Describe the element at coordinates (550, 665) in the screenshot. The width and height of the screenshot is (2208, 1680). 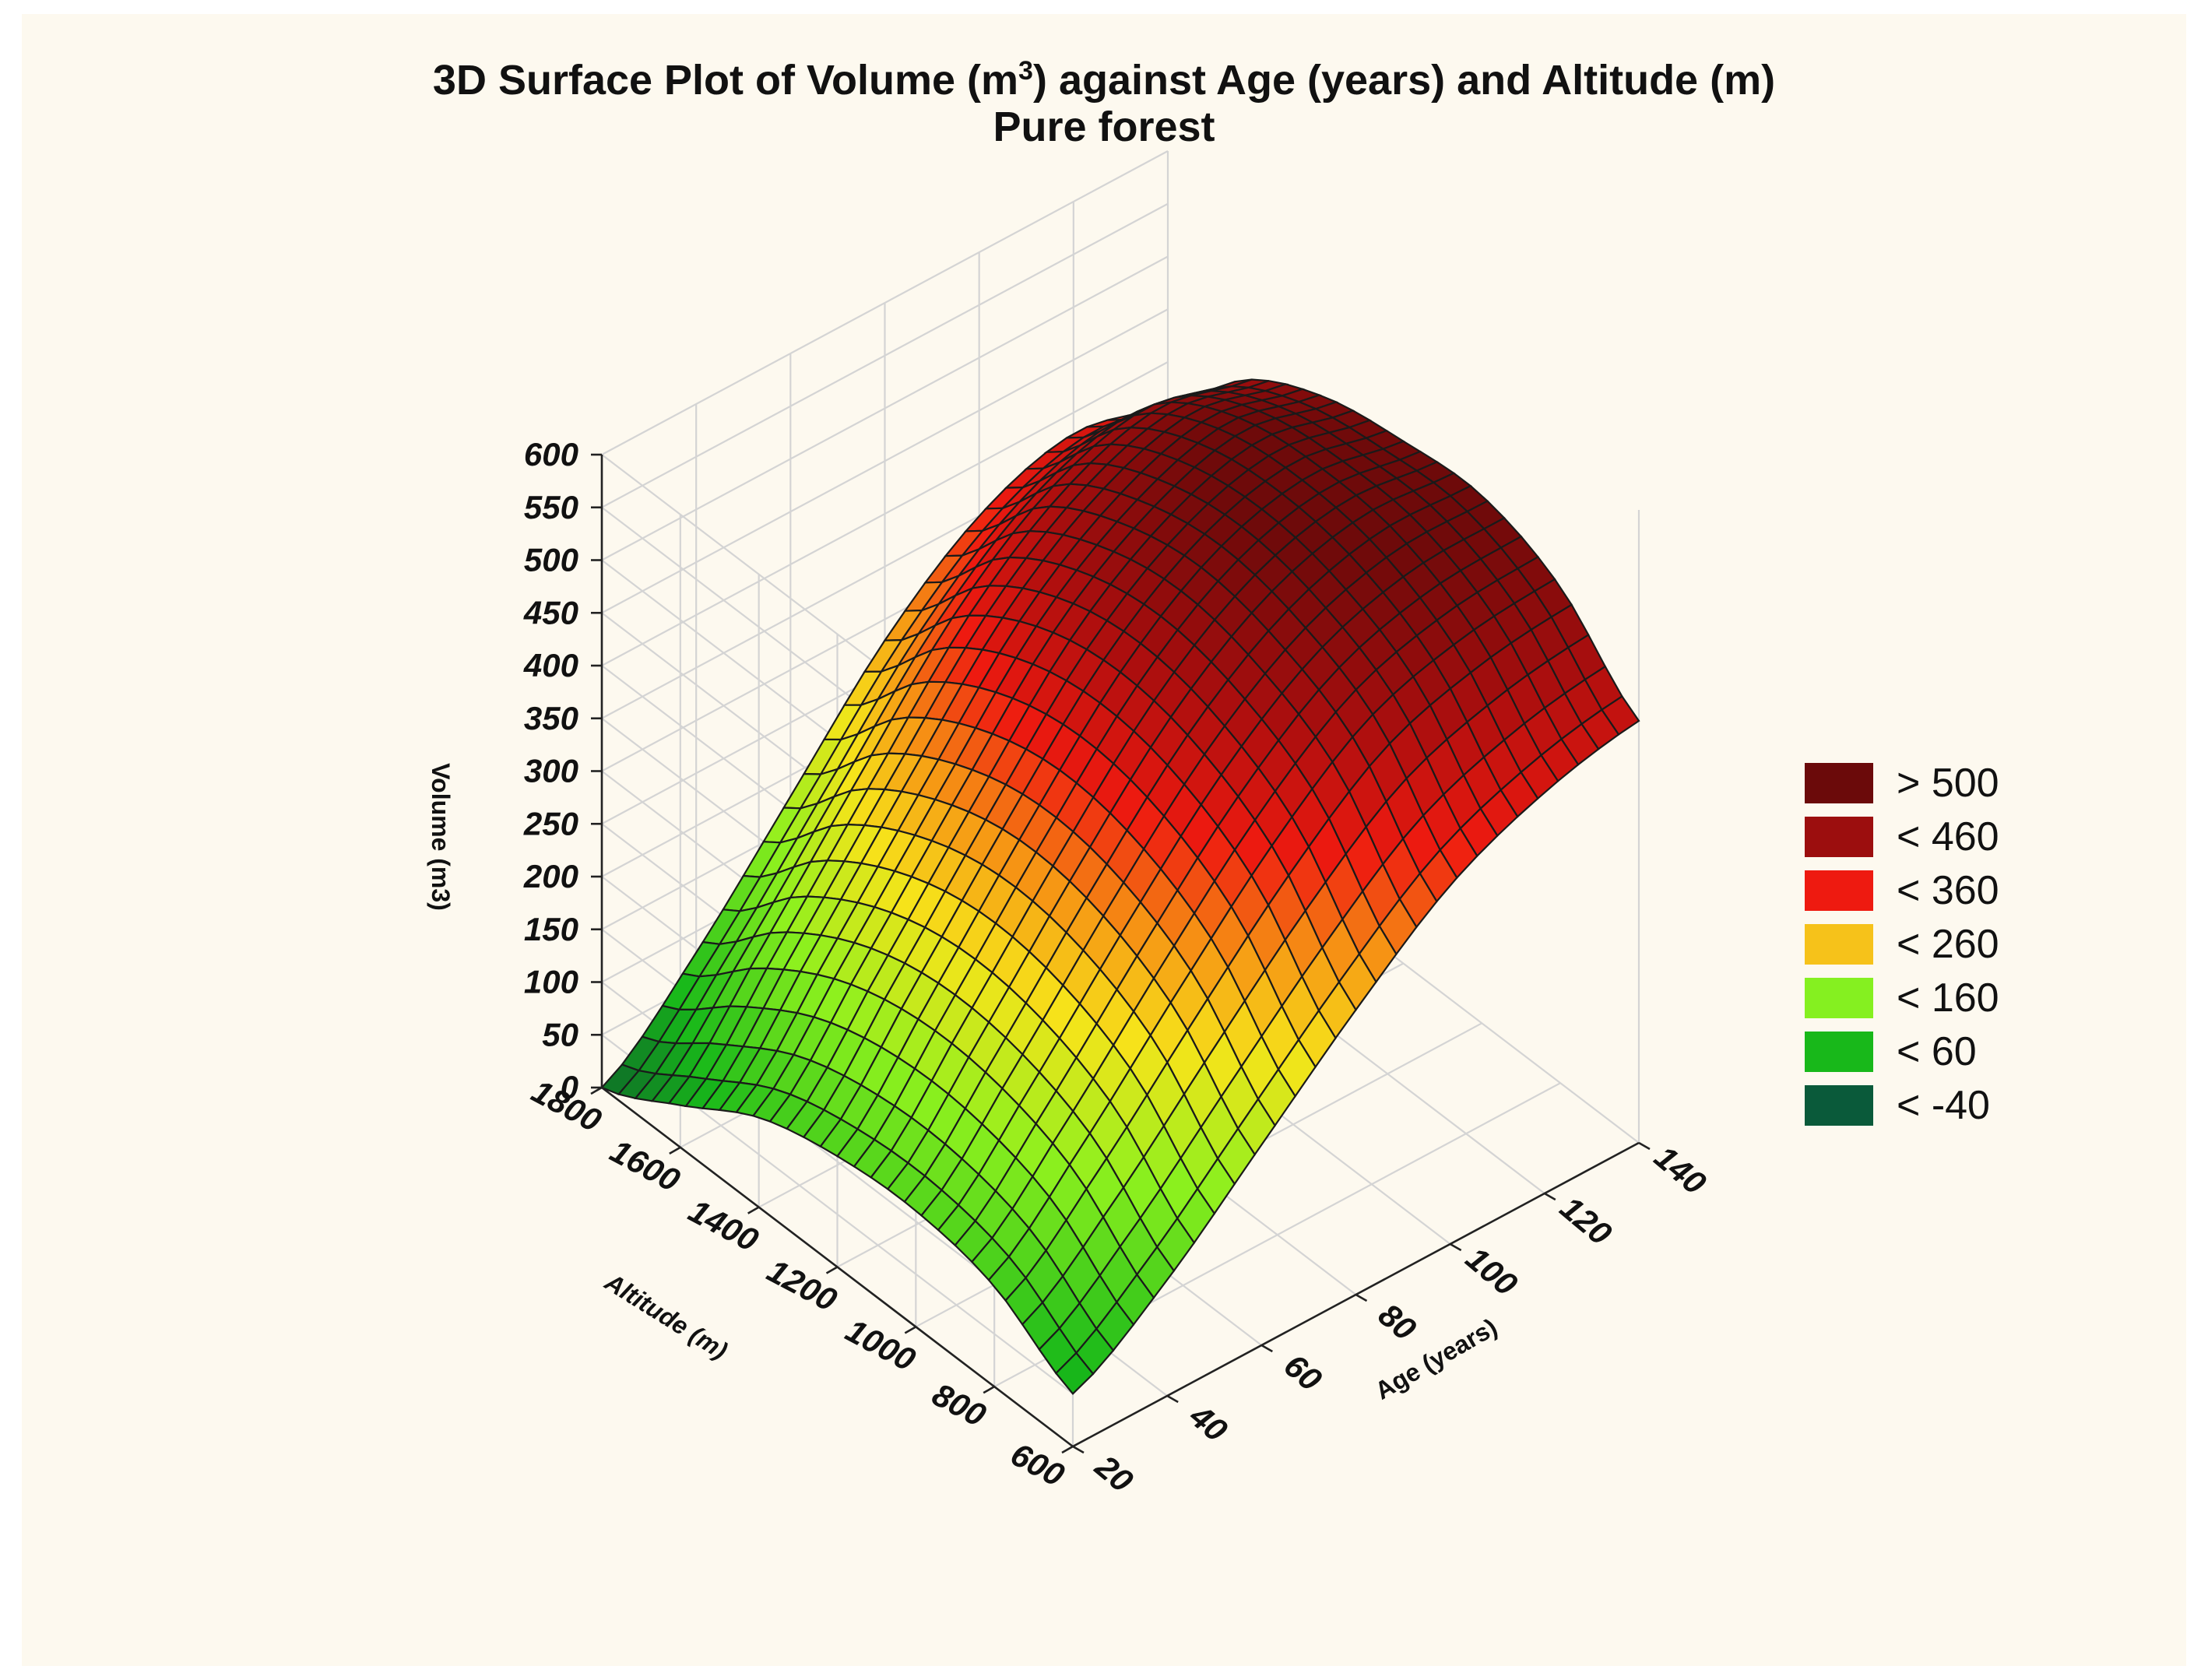
I see `z-tick-label: 400` at that location.